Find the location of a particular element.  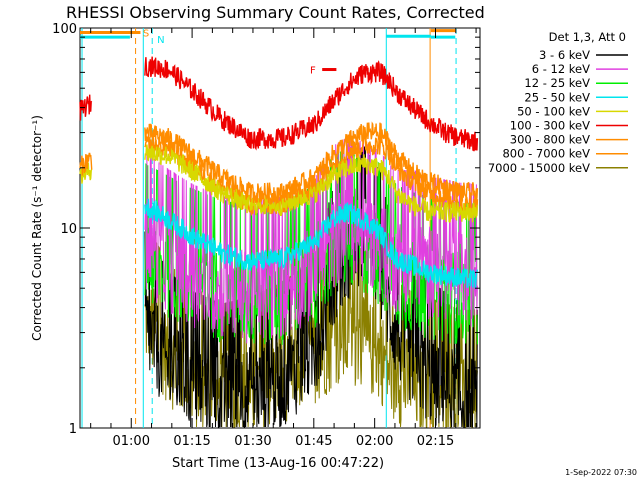

legend-label: 3 - 6 keV is located at coordinates (564, 55).